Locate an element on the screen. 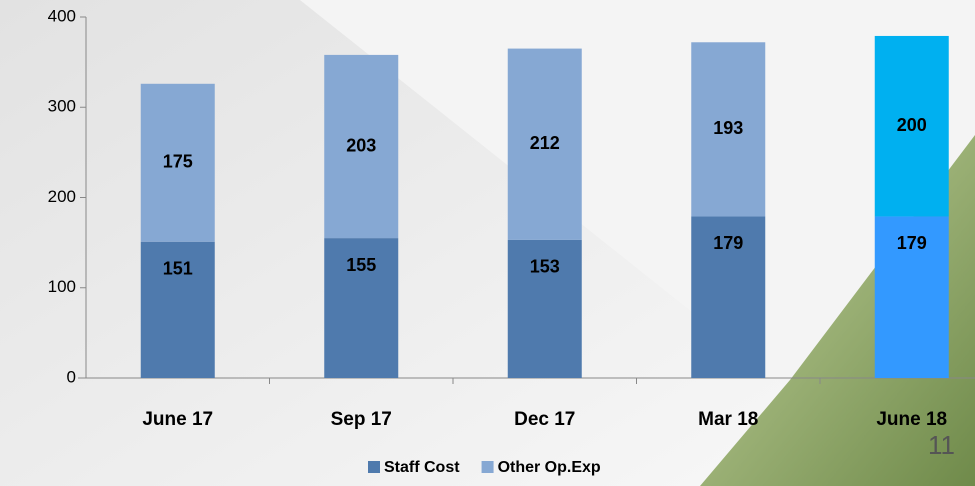 This screenshot has width=975, height=486. y-tick-label: 300 is located at coordinates (62, 106).